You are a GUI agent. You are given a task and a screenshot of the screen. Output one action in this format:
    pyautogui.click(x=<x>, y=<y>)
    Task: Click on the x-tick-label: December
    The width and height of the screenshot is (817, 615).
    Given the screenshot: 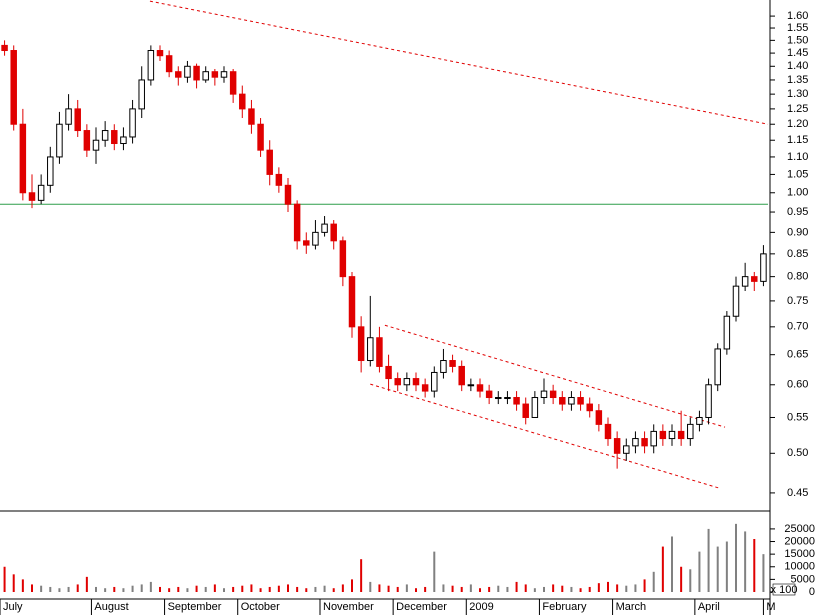 What is the action you would take?
    pyautogui.click(x=421, y=607)
    